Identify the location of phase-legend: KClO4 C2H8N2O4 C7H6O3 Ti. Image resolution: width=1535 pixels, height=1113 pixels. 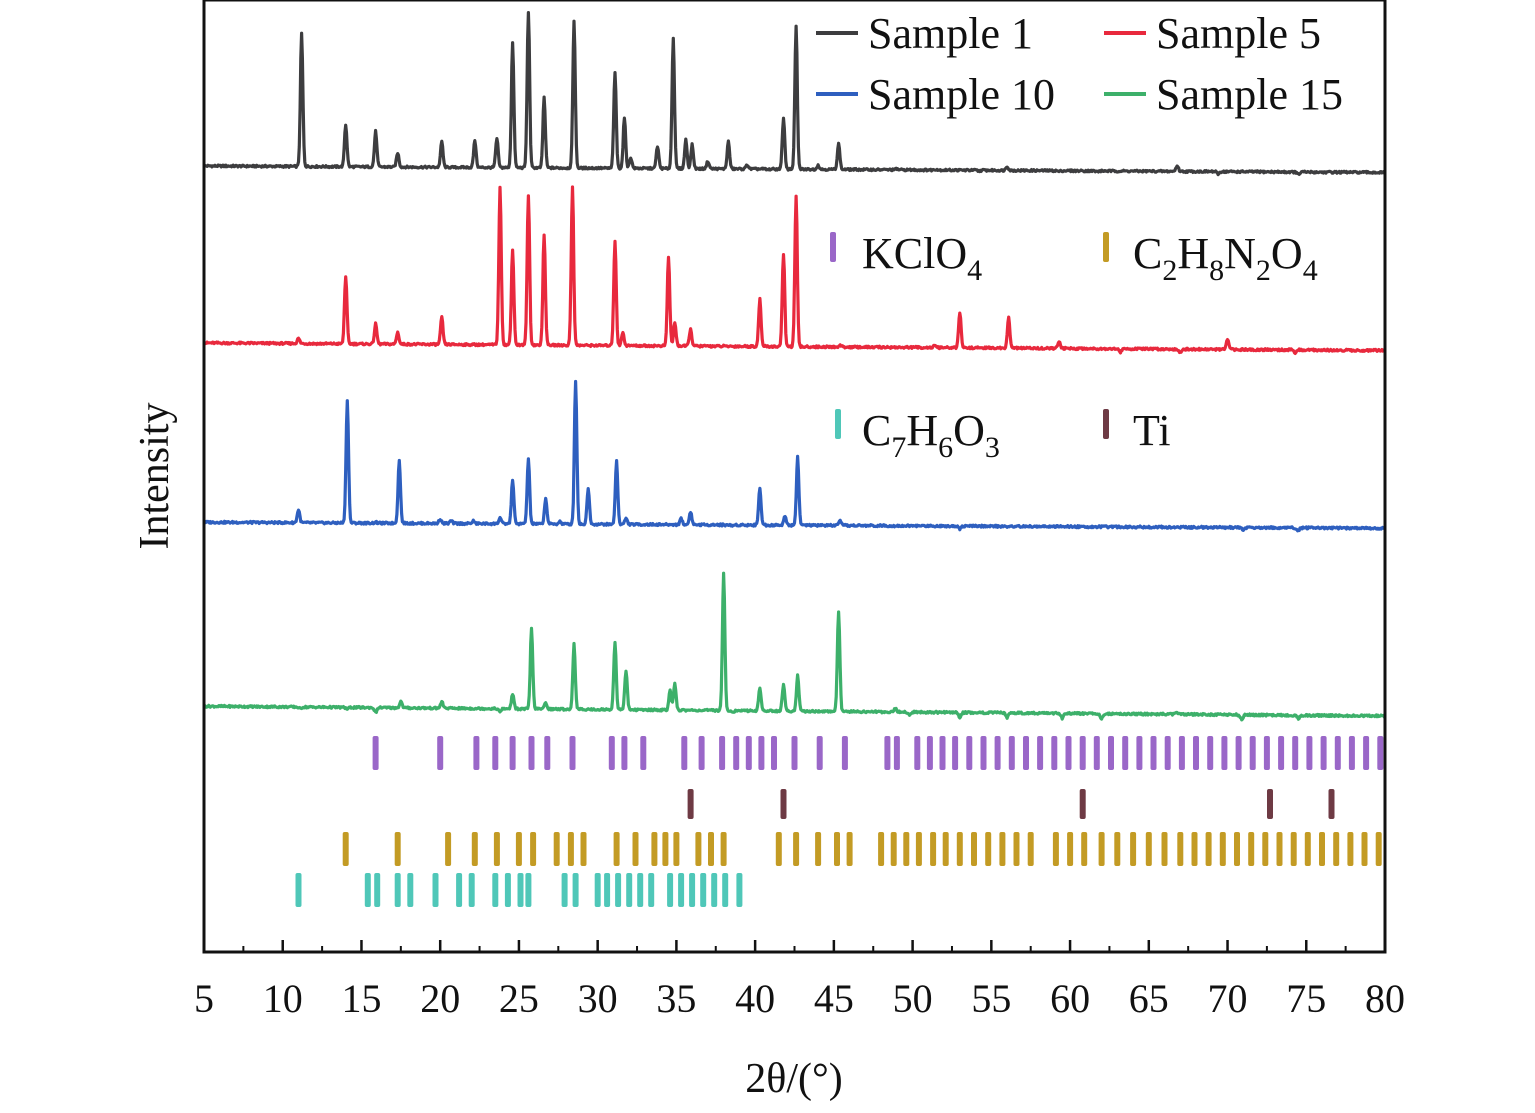
(1074, 346).